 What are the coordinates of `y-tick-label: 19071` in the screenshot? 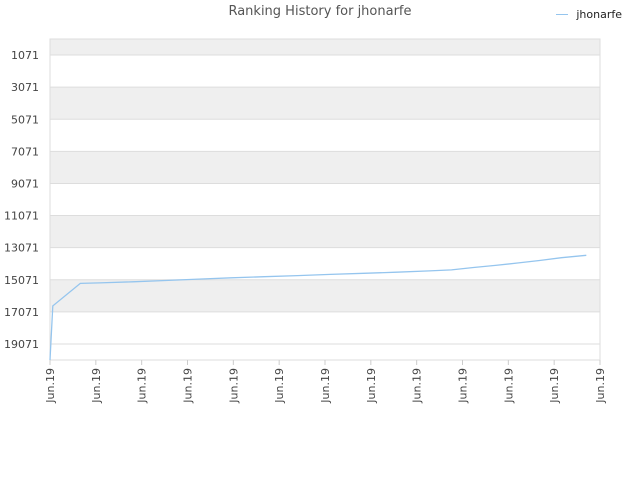 It's located at (21, 344).